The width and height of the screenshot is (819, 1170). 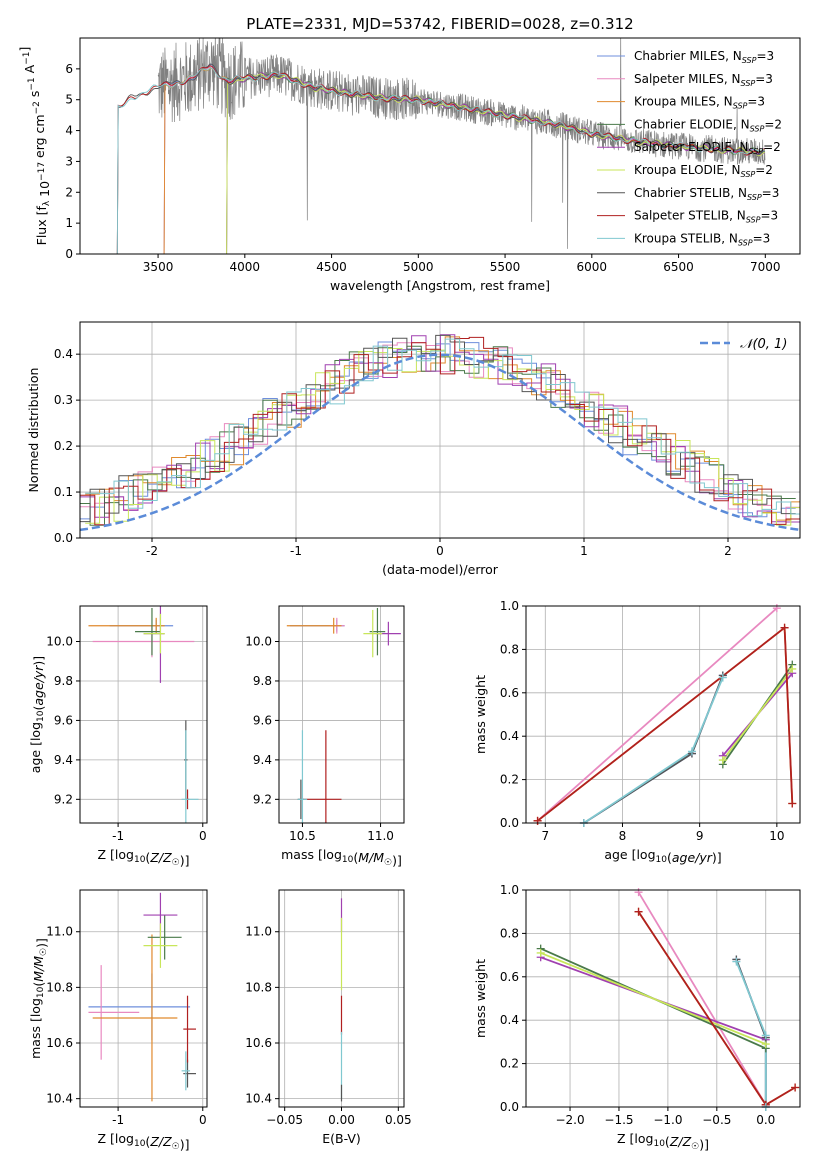 I want to click on y-tick-label: 0, so click(x=69, y=254).